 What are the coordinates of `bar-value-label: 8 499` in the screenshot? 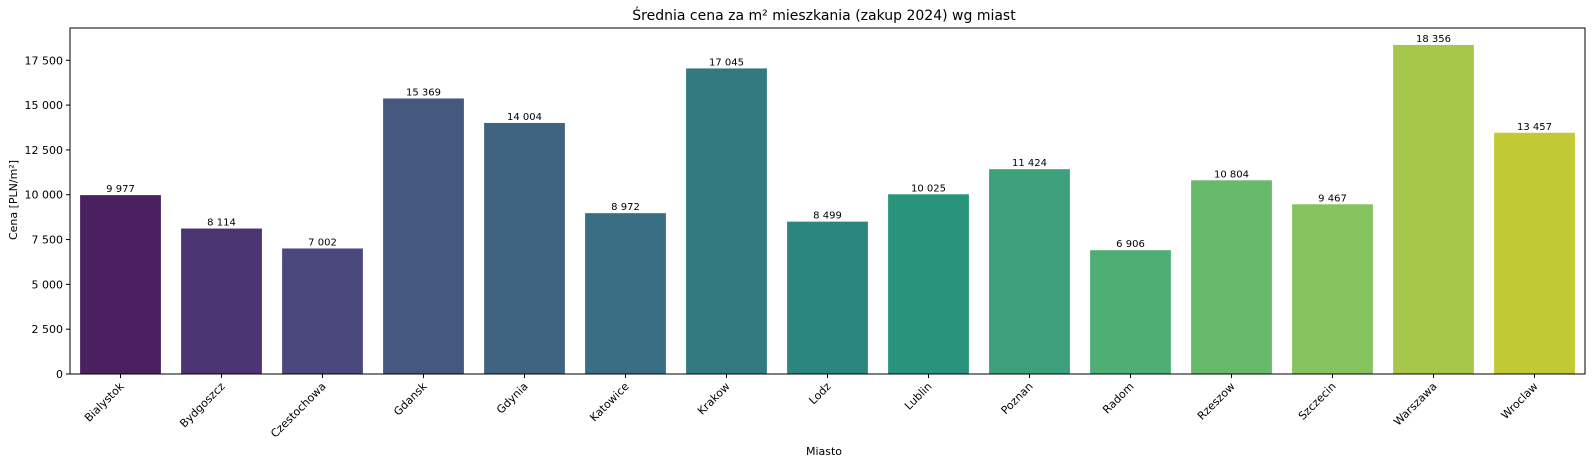 It's located at (827, 216).